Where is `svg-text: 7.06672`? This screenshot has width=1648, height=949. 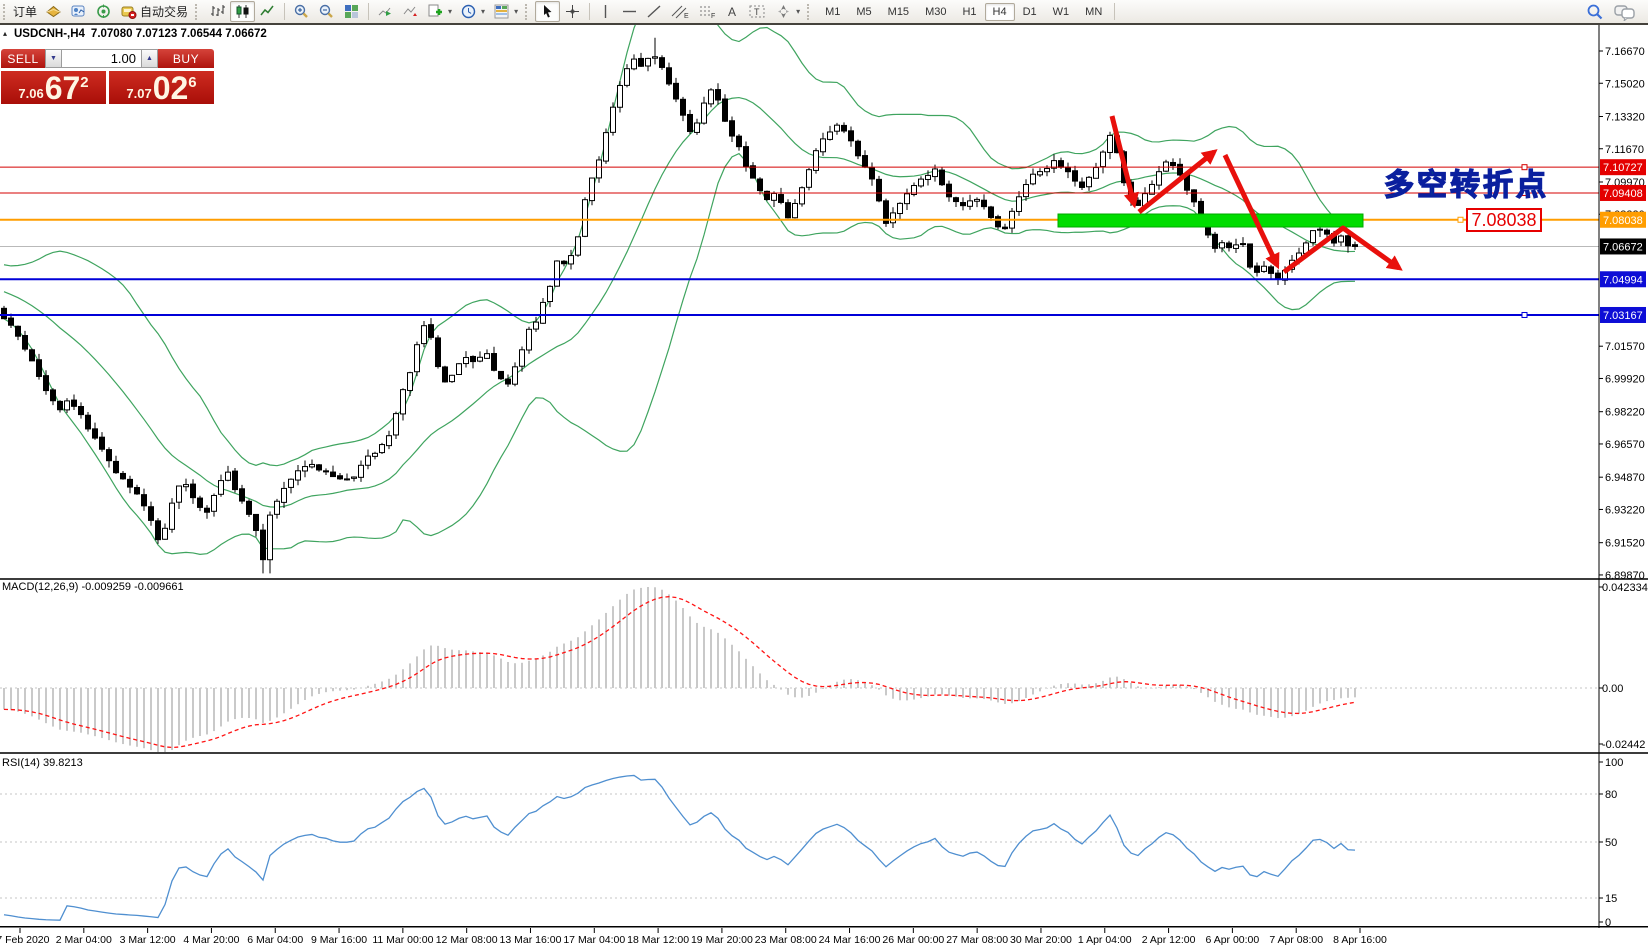
svg-text: 7.06672 is located at coordinates (1623, 247).